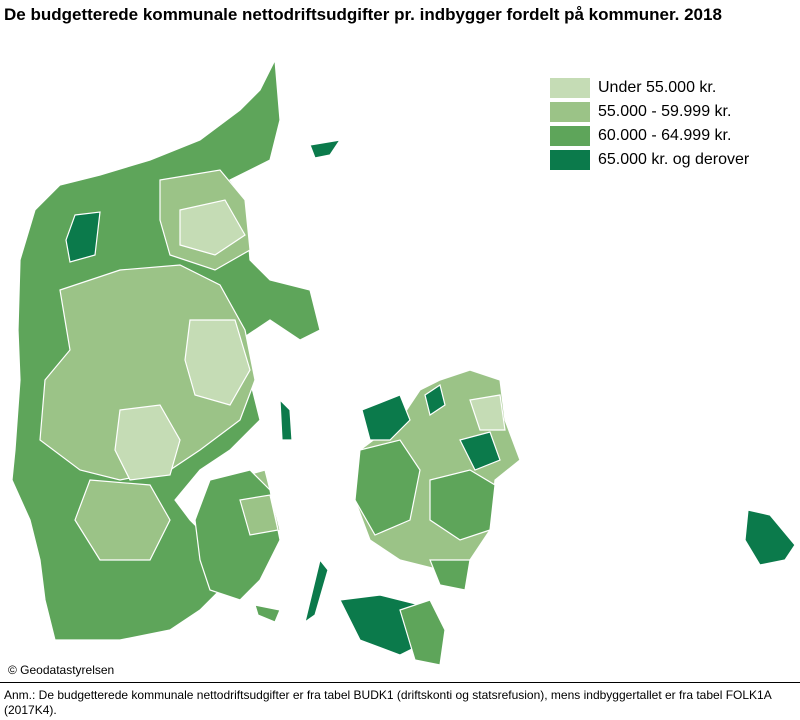 This screenshot has height=720, width=800. I want to click on divider, so click(400, 682).